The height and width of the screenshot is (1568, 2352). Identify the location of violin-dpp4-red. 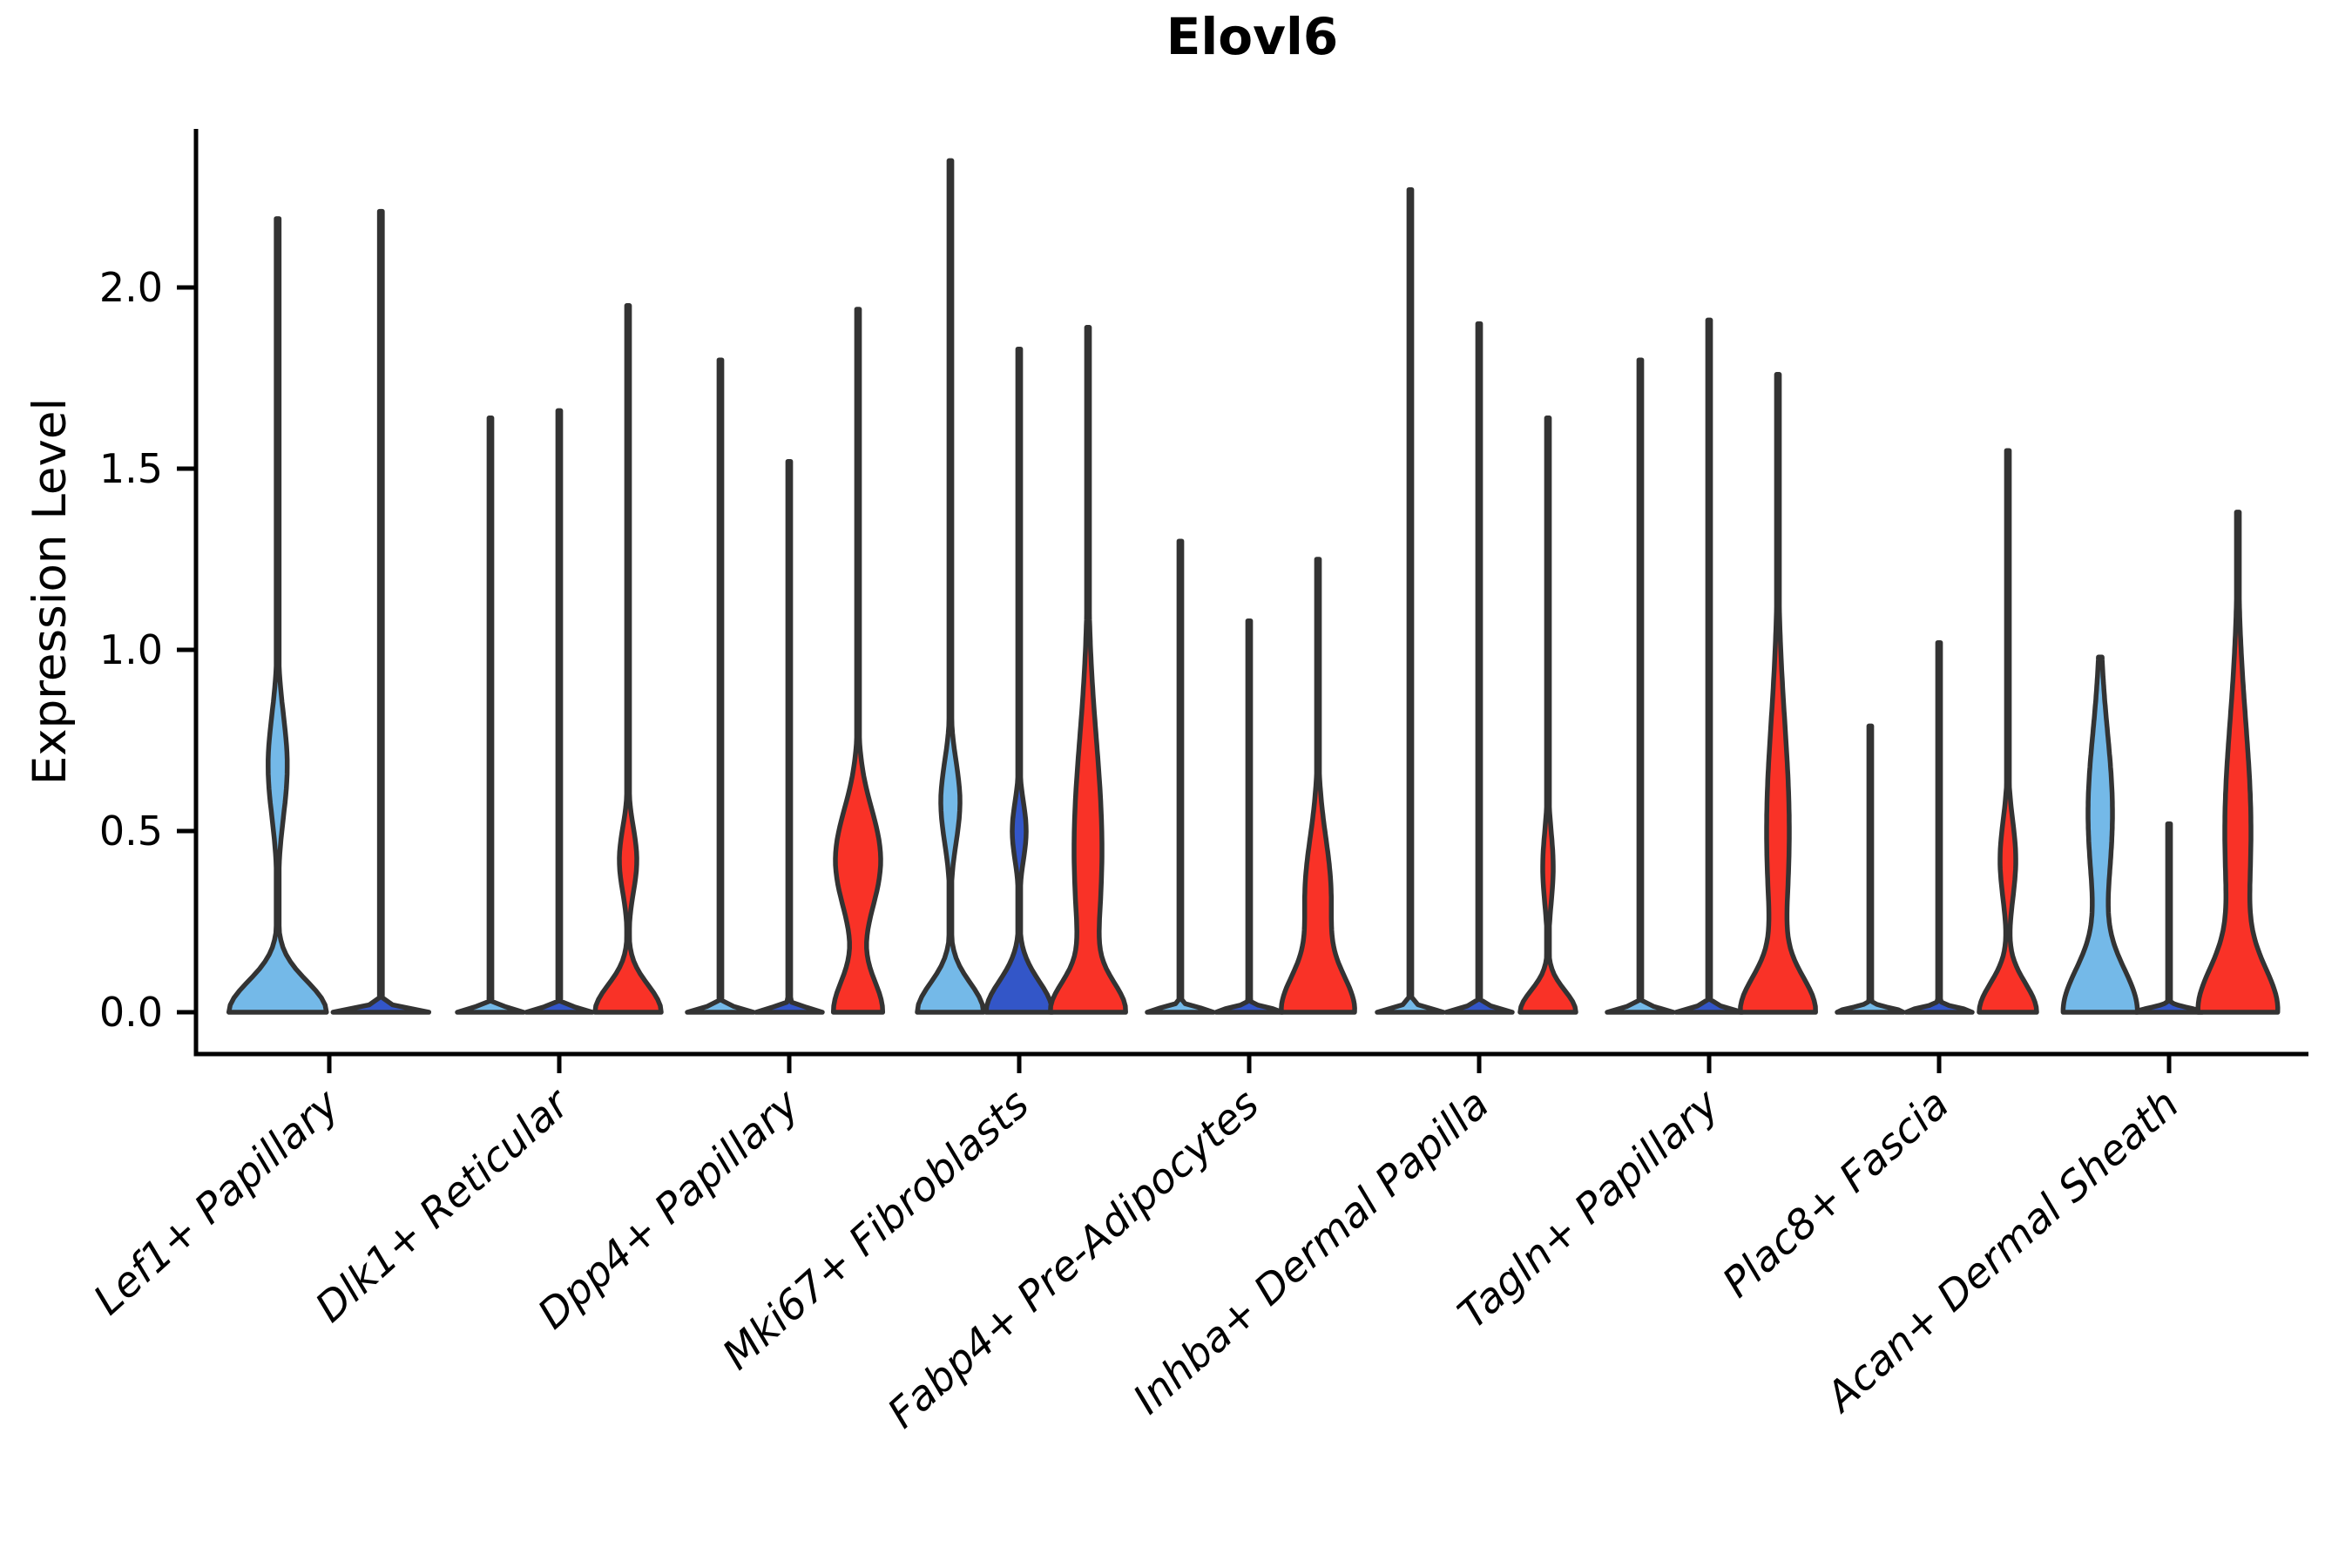
(858, 661).